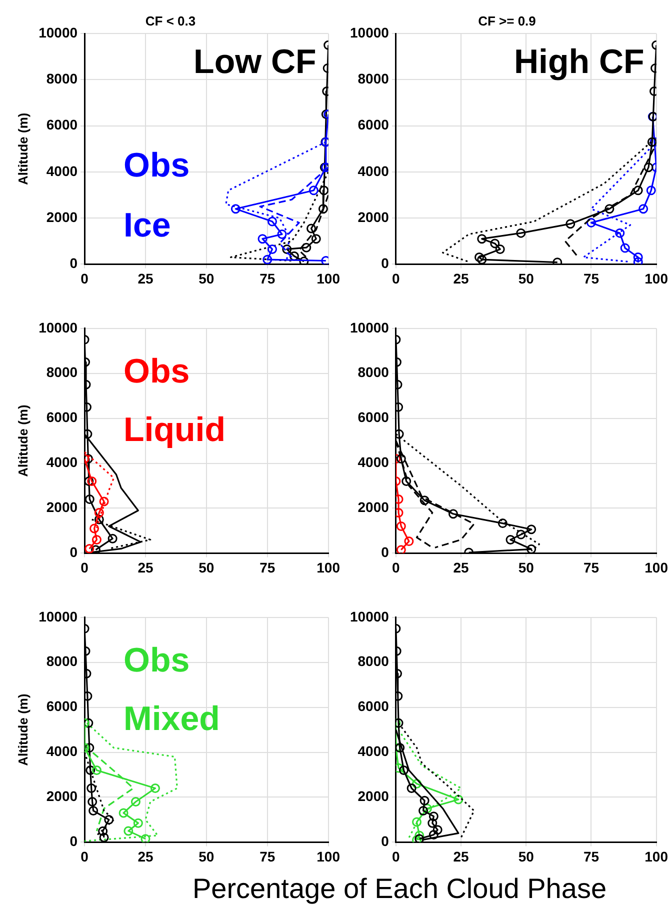 The width and height of the screenshot is (671, 918). I want to click on chart-title: CF >= 0.9, so click(507, 20).